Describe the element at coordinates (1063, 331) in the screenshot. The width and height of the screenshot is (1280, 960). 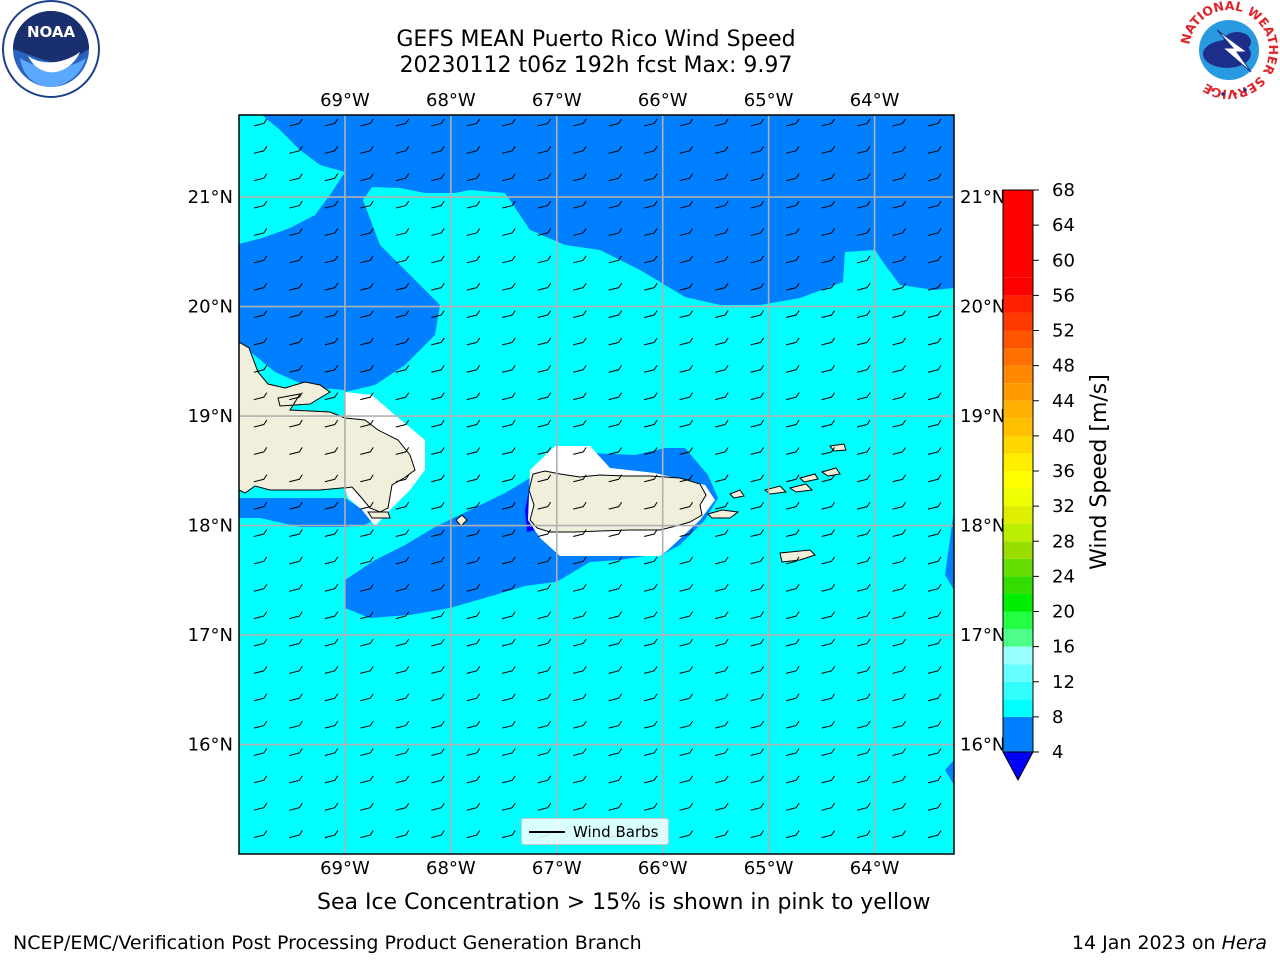
I see `colorbar-tick-label: 52` at that location.